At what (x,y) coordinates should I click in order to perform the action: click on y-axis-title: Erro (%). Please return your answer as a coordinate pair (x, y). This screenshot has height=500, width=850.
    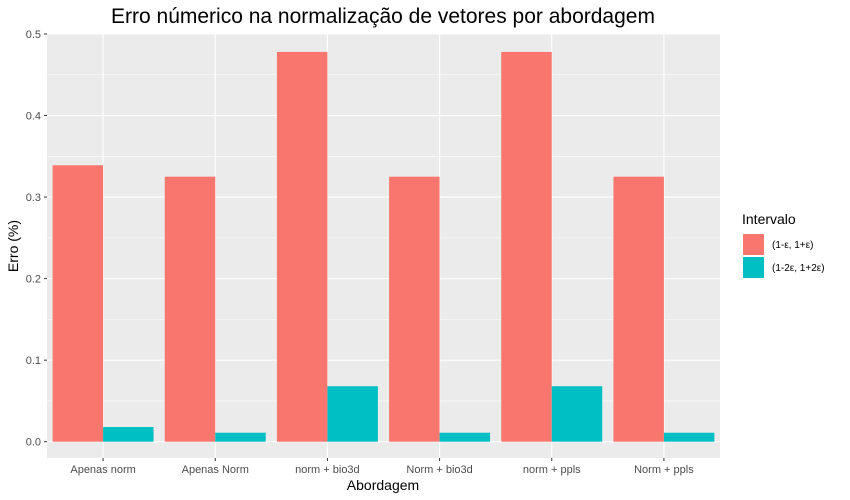
    Looking at the image, I should click on (13, 246).